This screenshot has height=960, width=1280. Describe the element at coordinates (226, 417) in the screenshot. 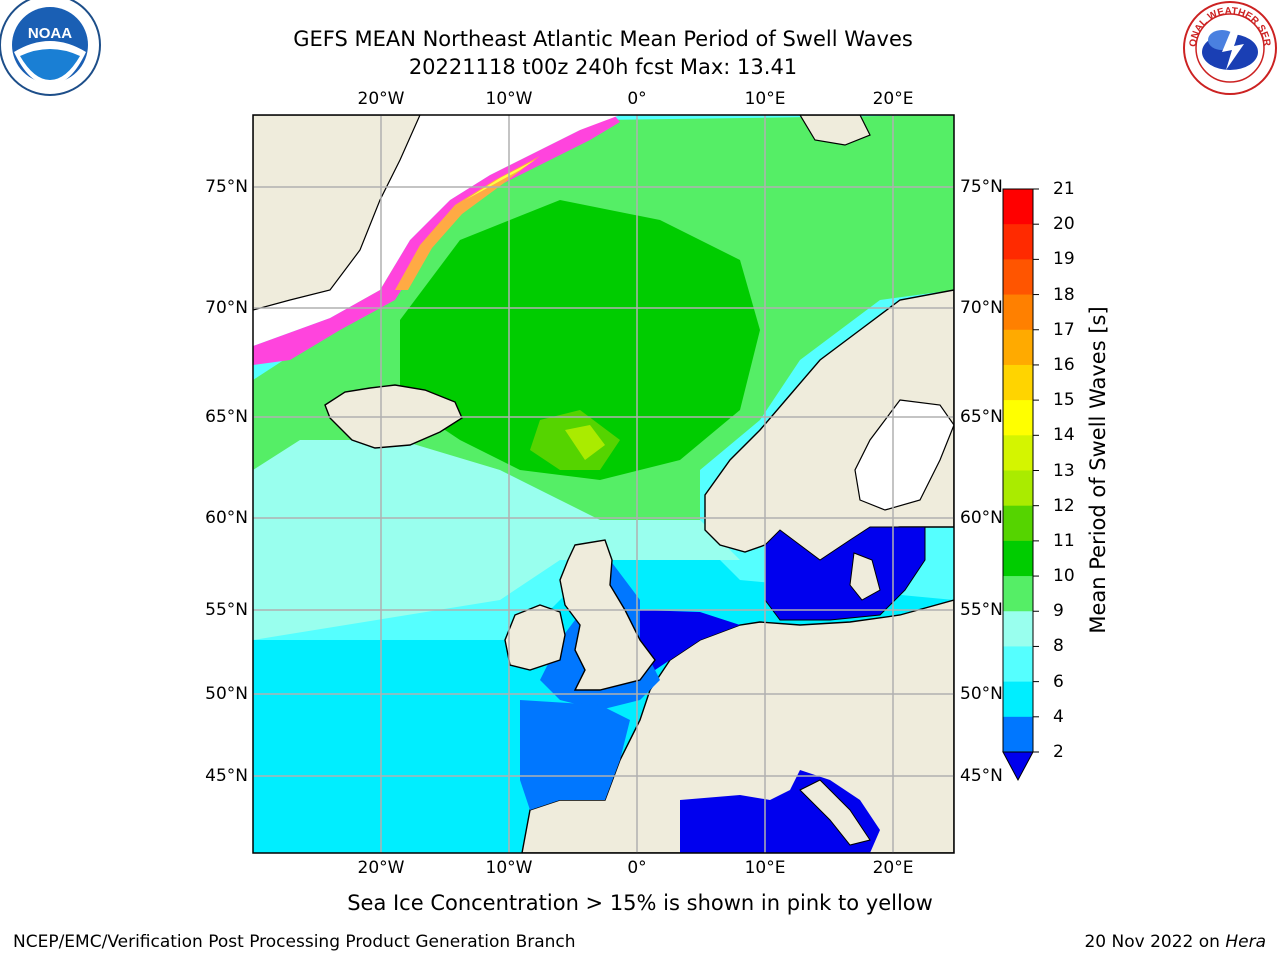

I see `lat-label-left: 65°N` at that location.